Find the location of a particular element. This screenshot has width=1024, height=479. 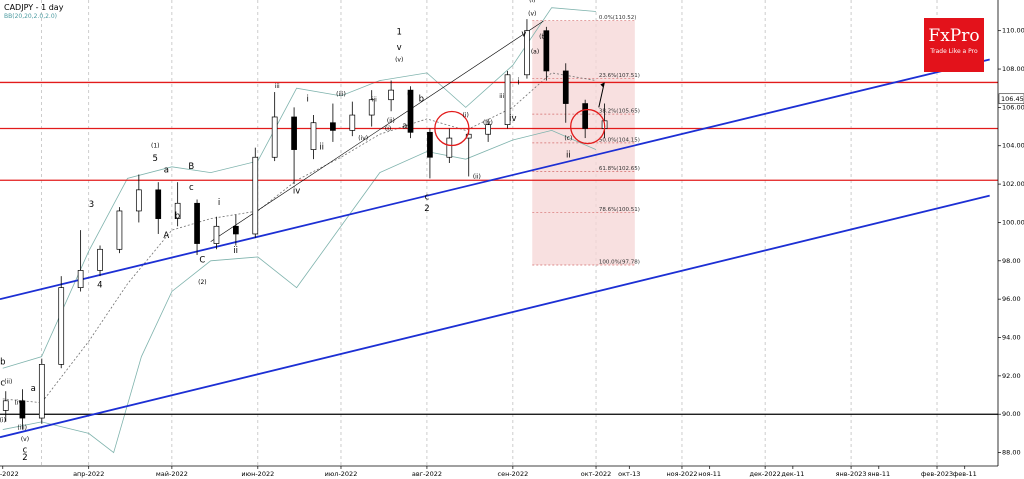

x-tick-label: июн-2022 is located at coordinates (257, 474).